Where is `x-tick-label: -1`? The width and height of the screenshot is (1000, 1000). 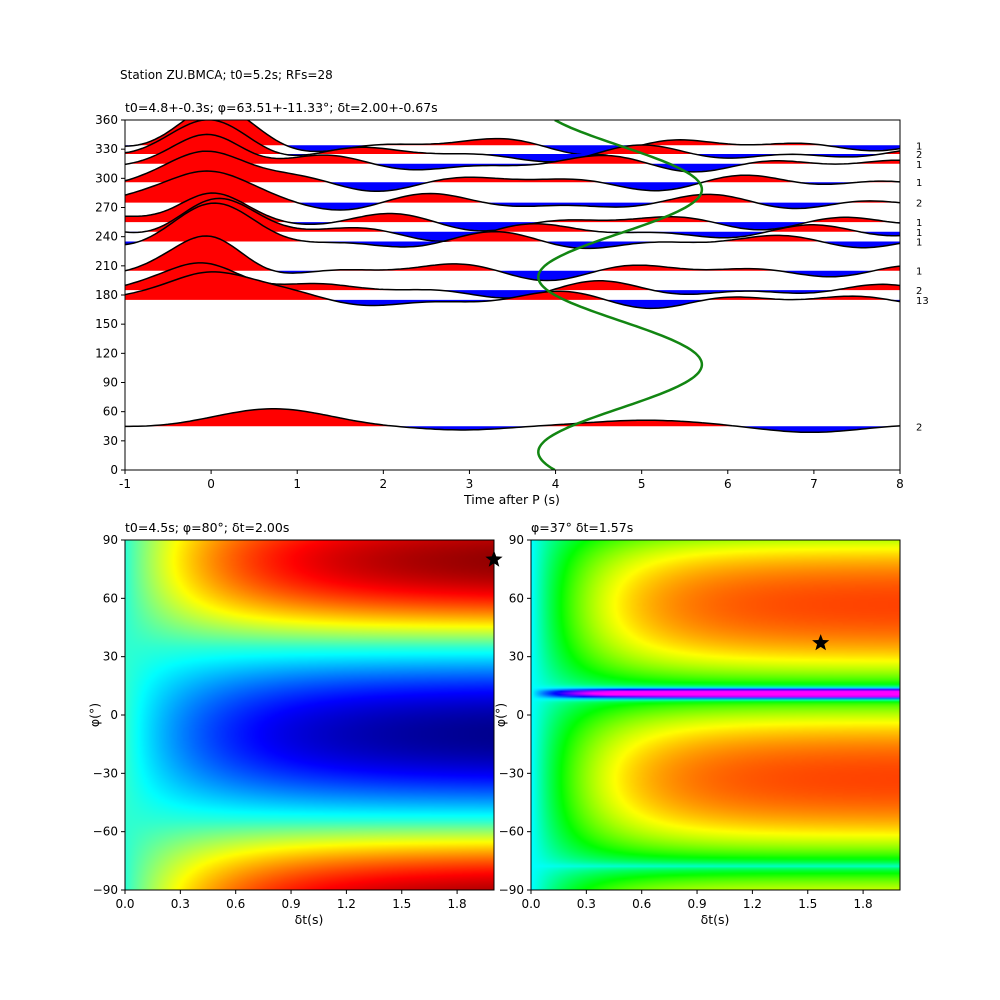
x-tick-label: -1 is located at coordinates (125, 484).